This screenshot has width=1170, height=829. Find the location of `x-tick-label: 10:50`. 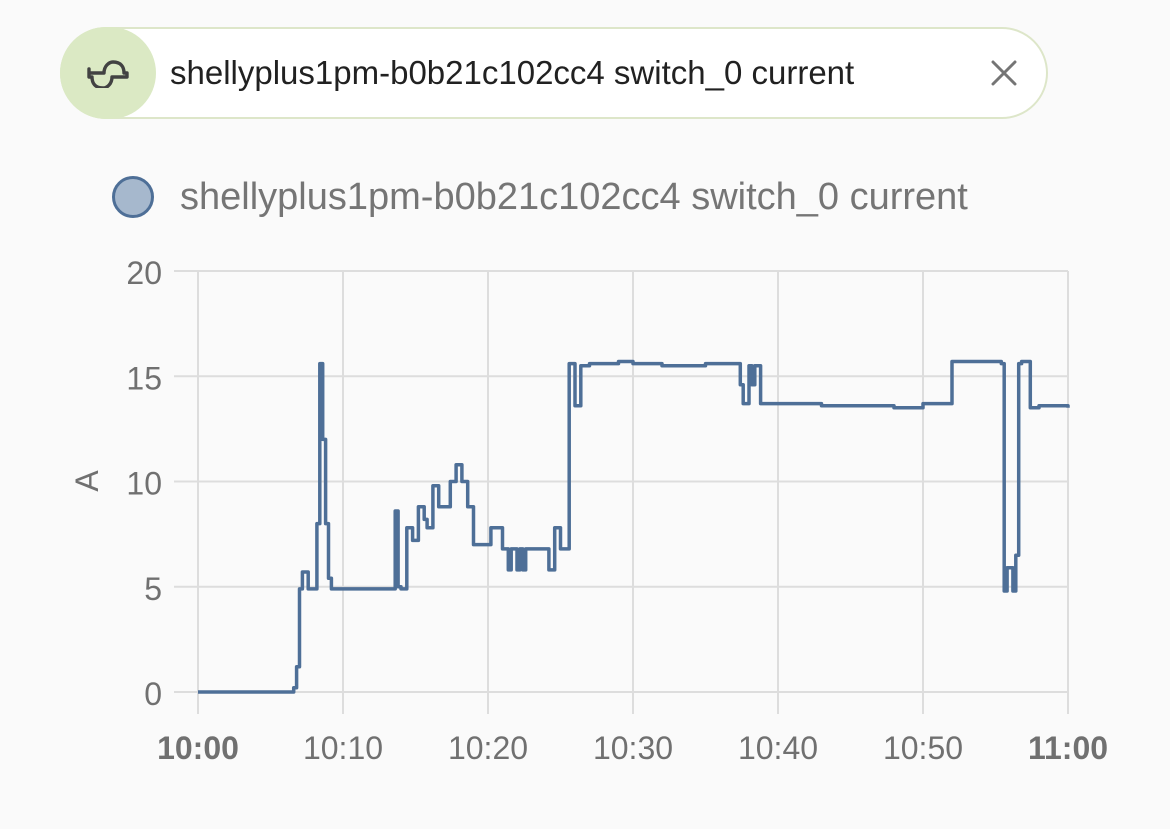

x-tick-label: 10:50 is located at coordinates (923, 748).